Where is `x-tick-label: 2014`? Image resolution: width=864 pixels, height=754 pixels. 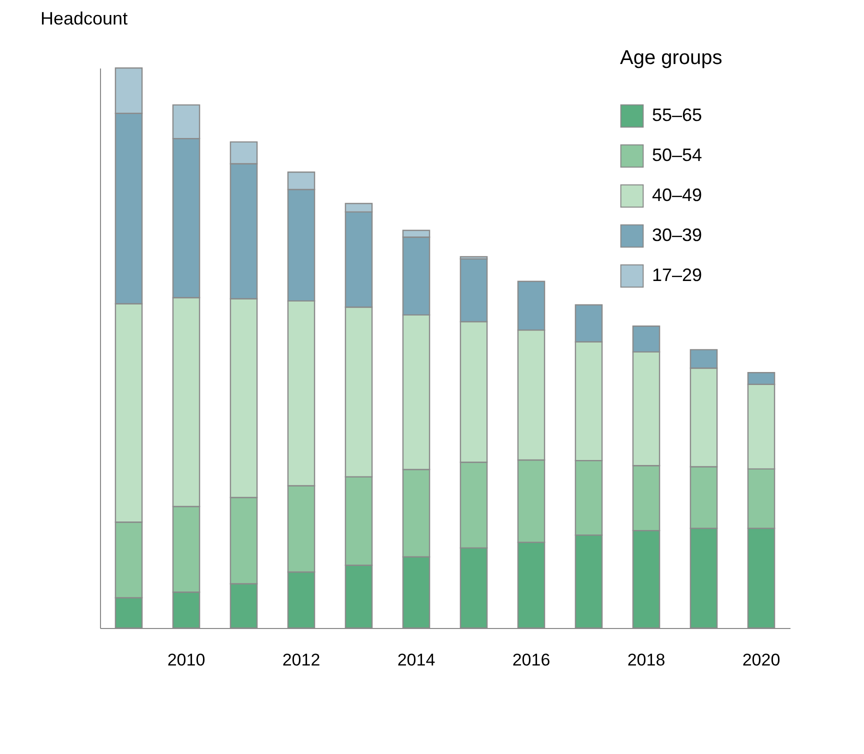 x-tick-label: 2014 is located at coordinates (416, 660).